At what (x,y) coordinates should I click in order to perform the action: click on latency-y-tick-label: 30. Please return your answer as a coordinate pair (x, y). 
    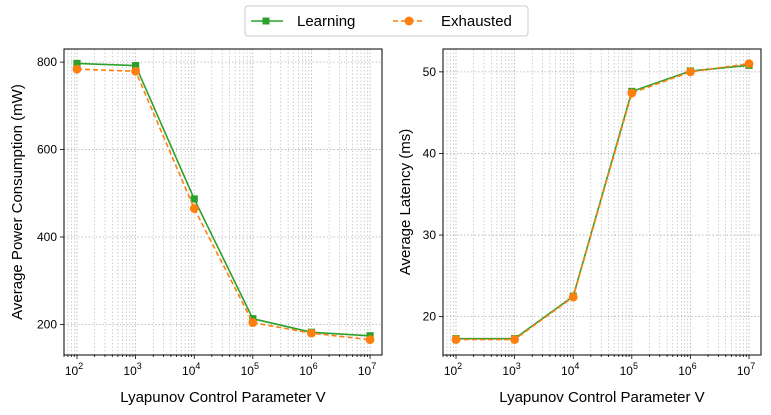
    Looking at the image, I should click on (430, 235).